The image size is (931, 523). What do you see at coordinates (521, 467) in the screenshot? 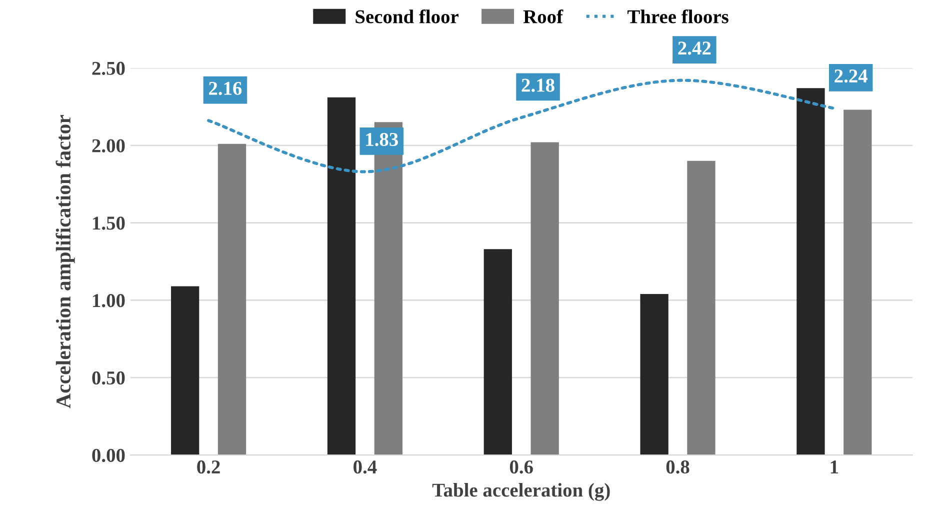
I see `x-tick-label: 0.6` at bounding box center [521, 467].